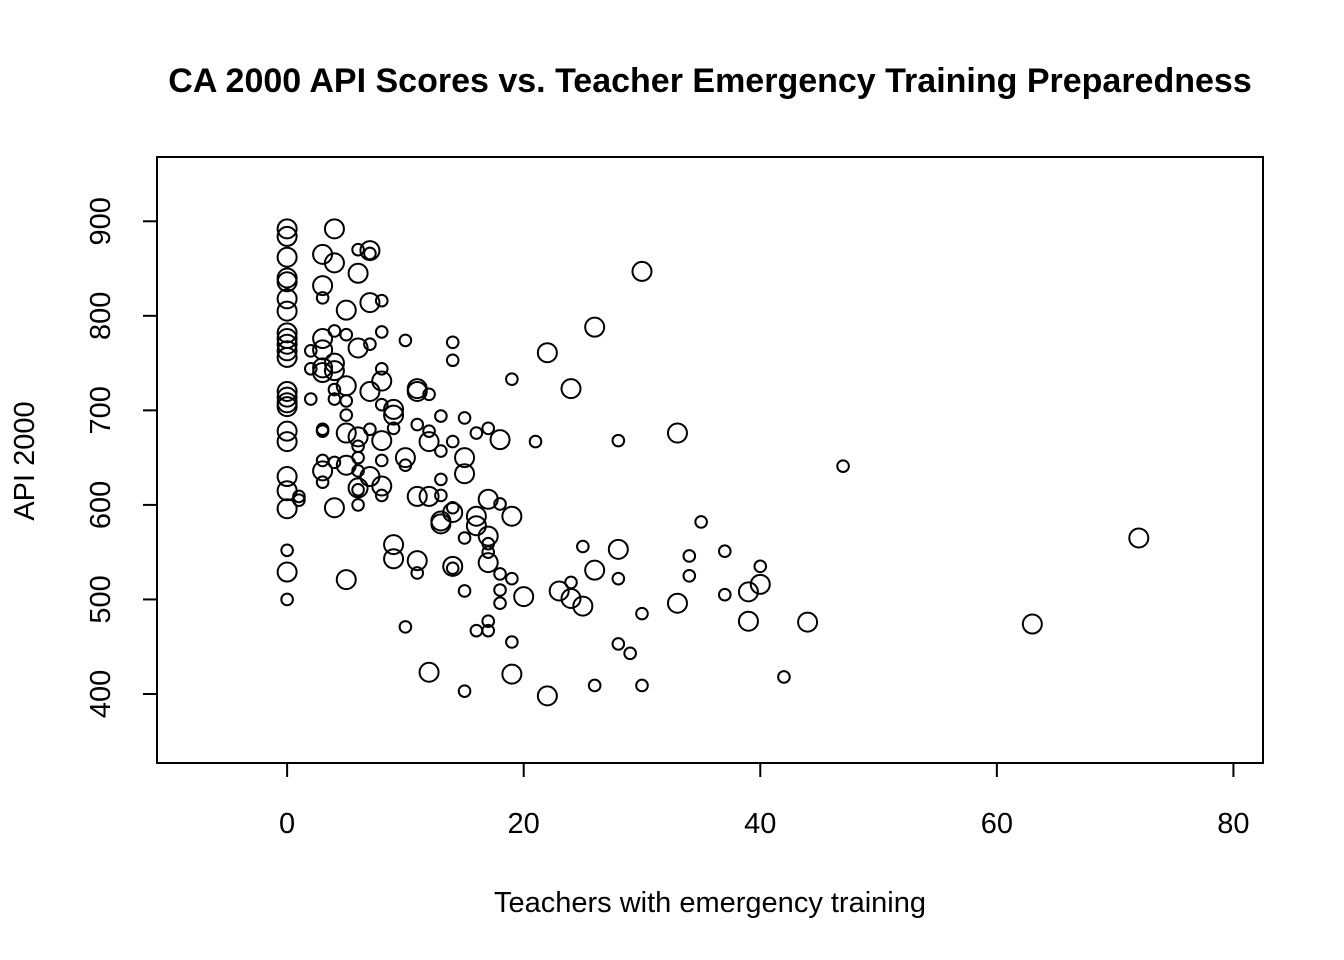 The height and width of the screenshot is (960, 1344). I want to click on x-tick-label: 0, so click(287, 824).